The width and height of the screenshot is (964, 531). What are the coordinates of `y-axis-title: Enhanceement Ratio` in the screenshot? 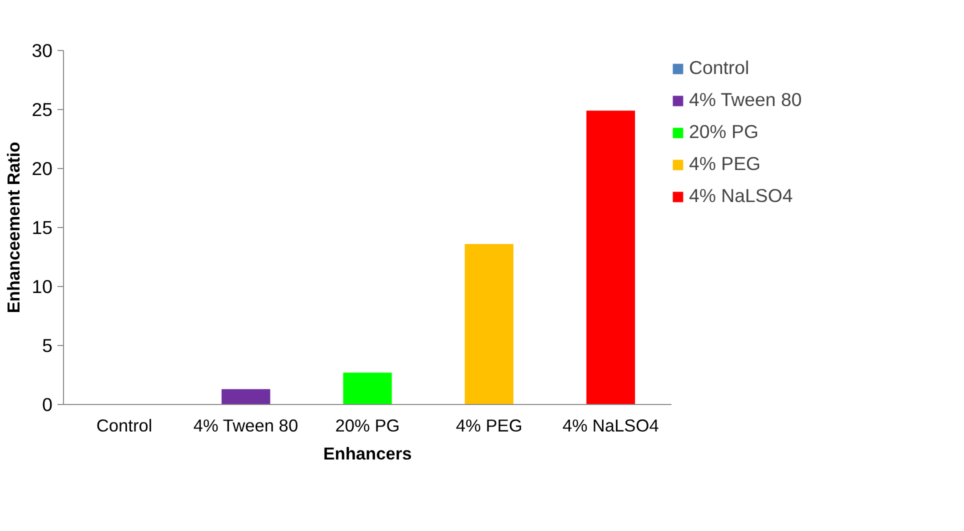 It's located at (14, 228).